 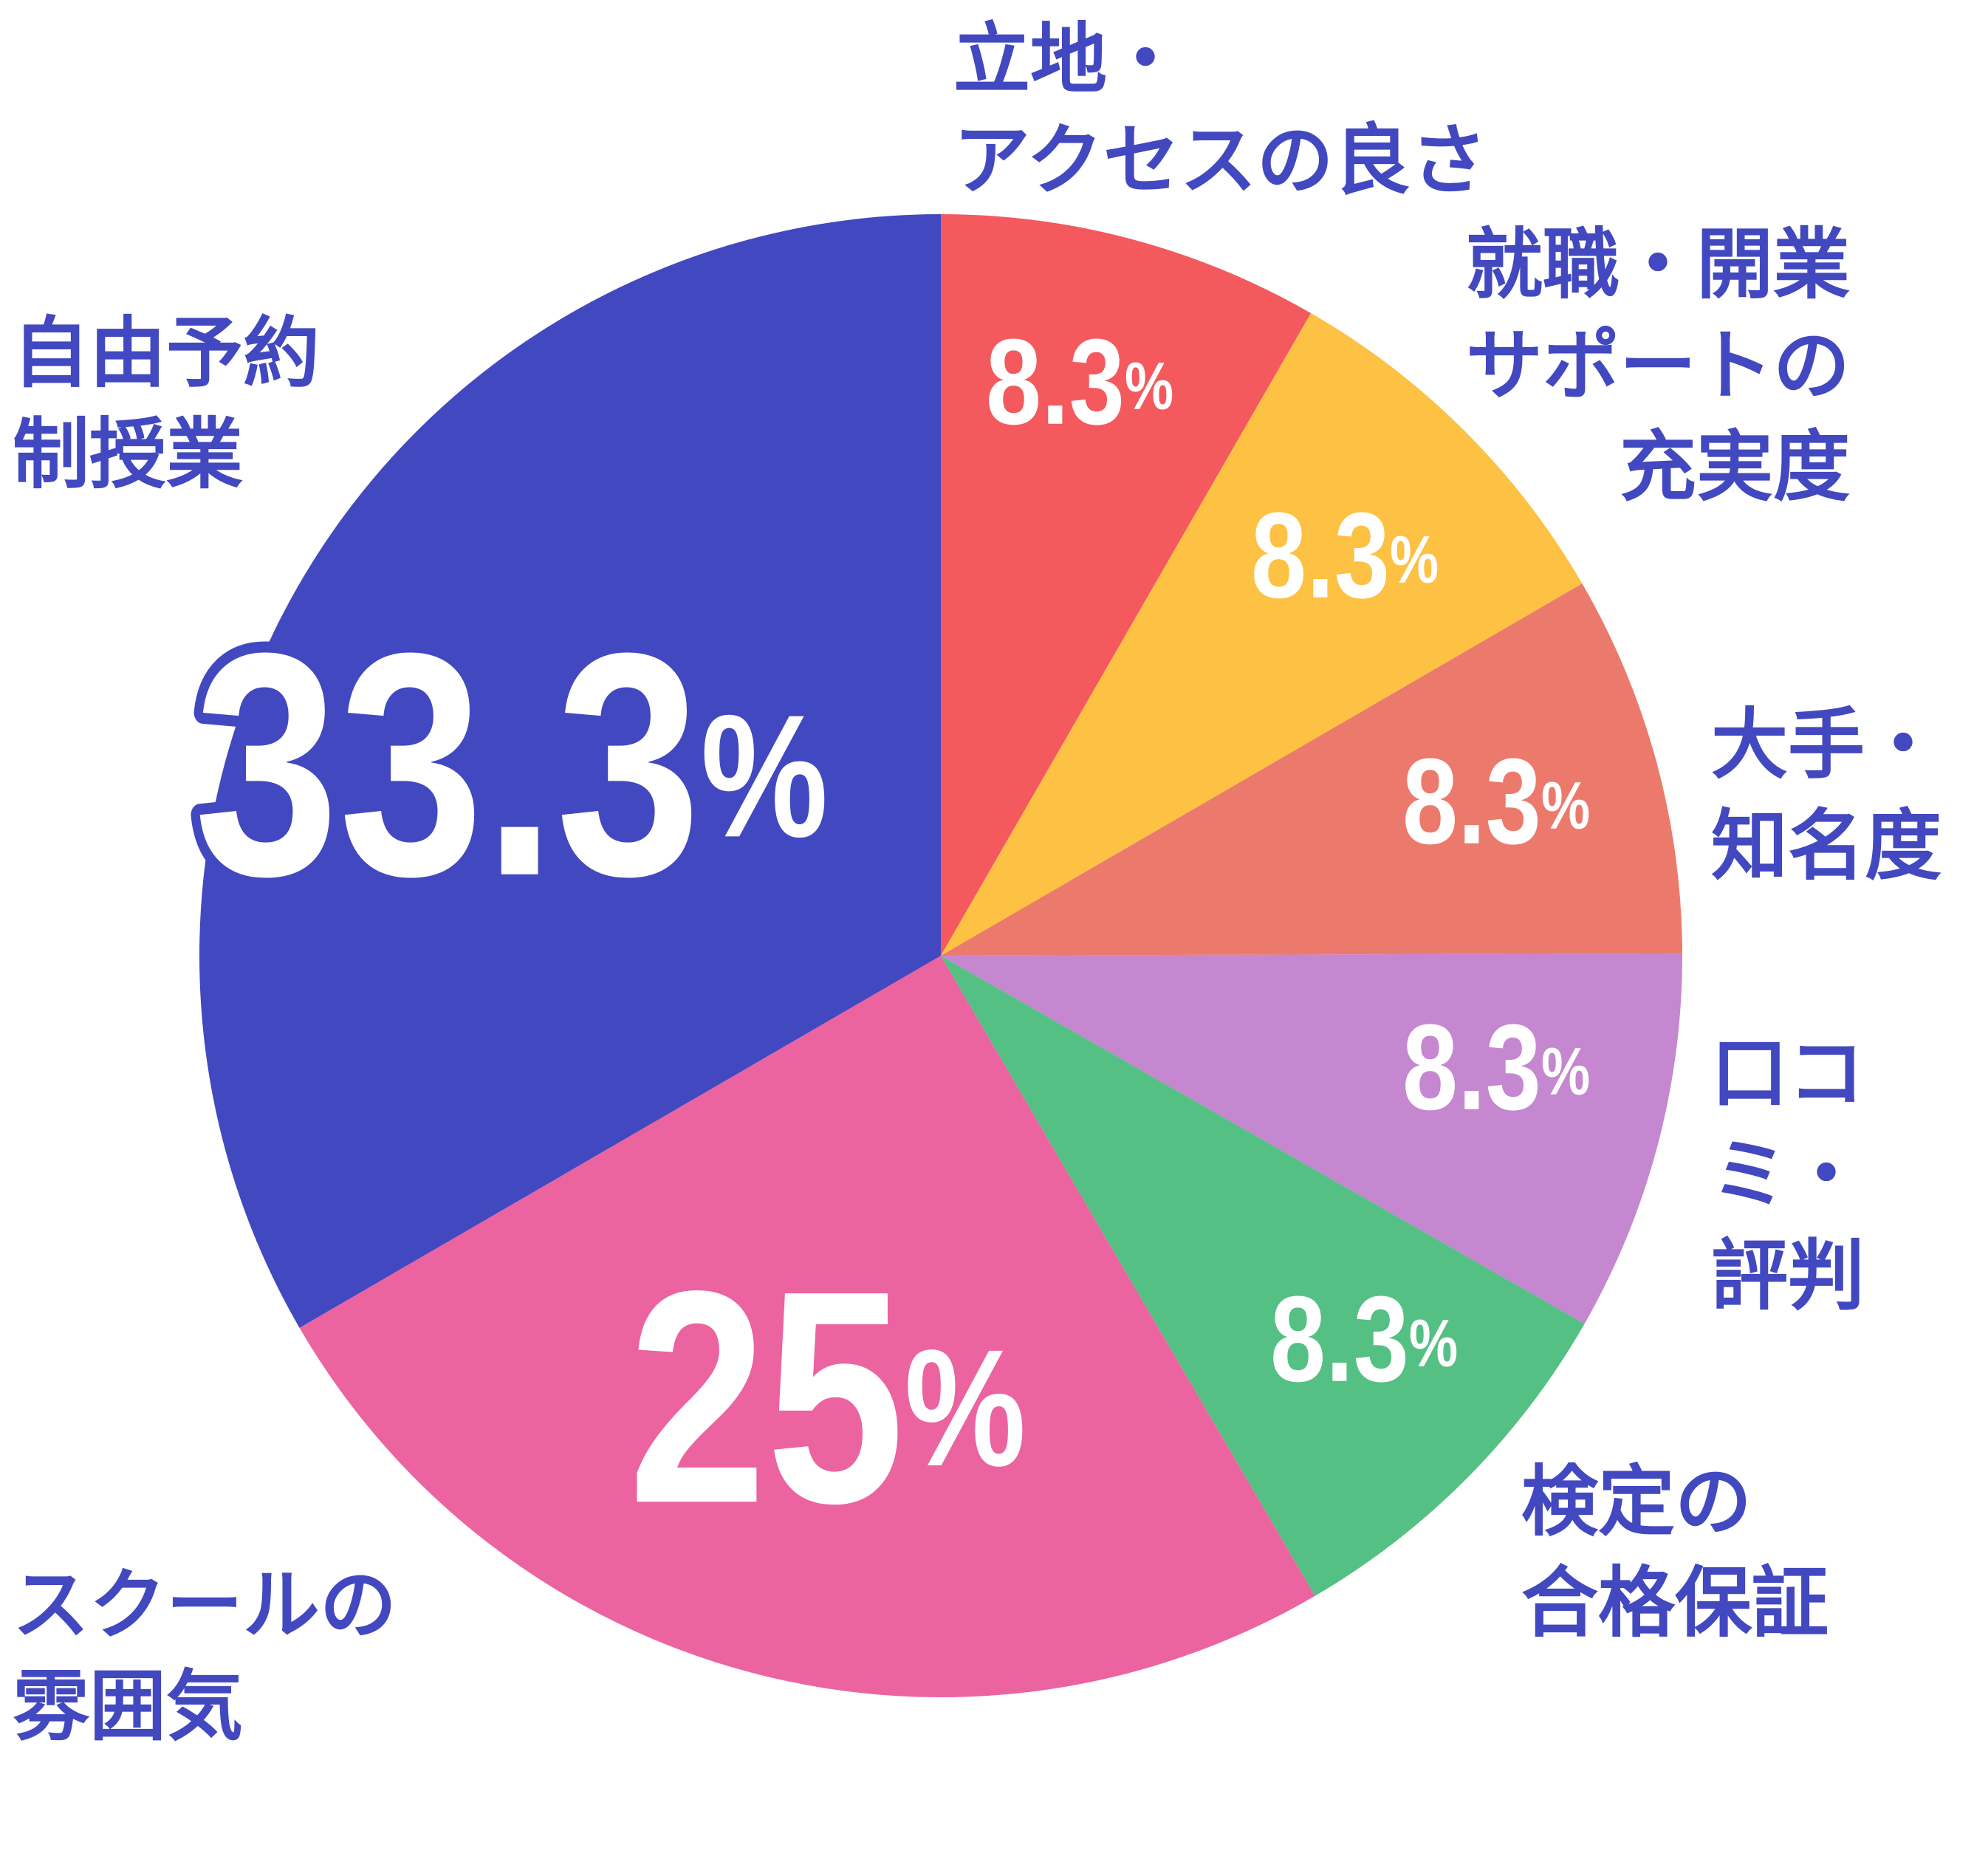 What do you see at coordinates (511, 764) in the screenshot?
I see `value-label: 33.3%` at bounding box center [511, 764].